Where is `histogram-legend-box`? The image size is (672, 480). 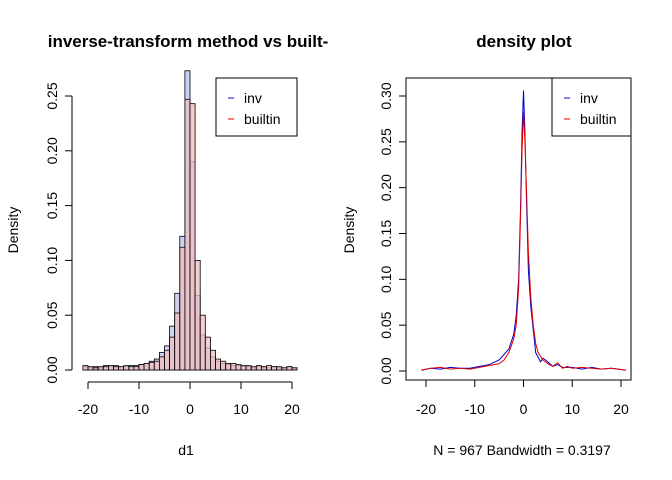
histogram-legend-box is located at coordinates (256, 107).